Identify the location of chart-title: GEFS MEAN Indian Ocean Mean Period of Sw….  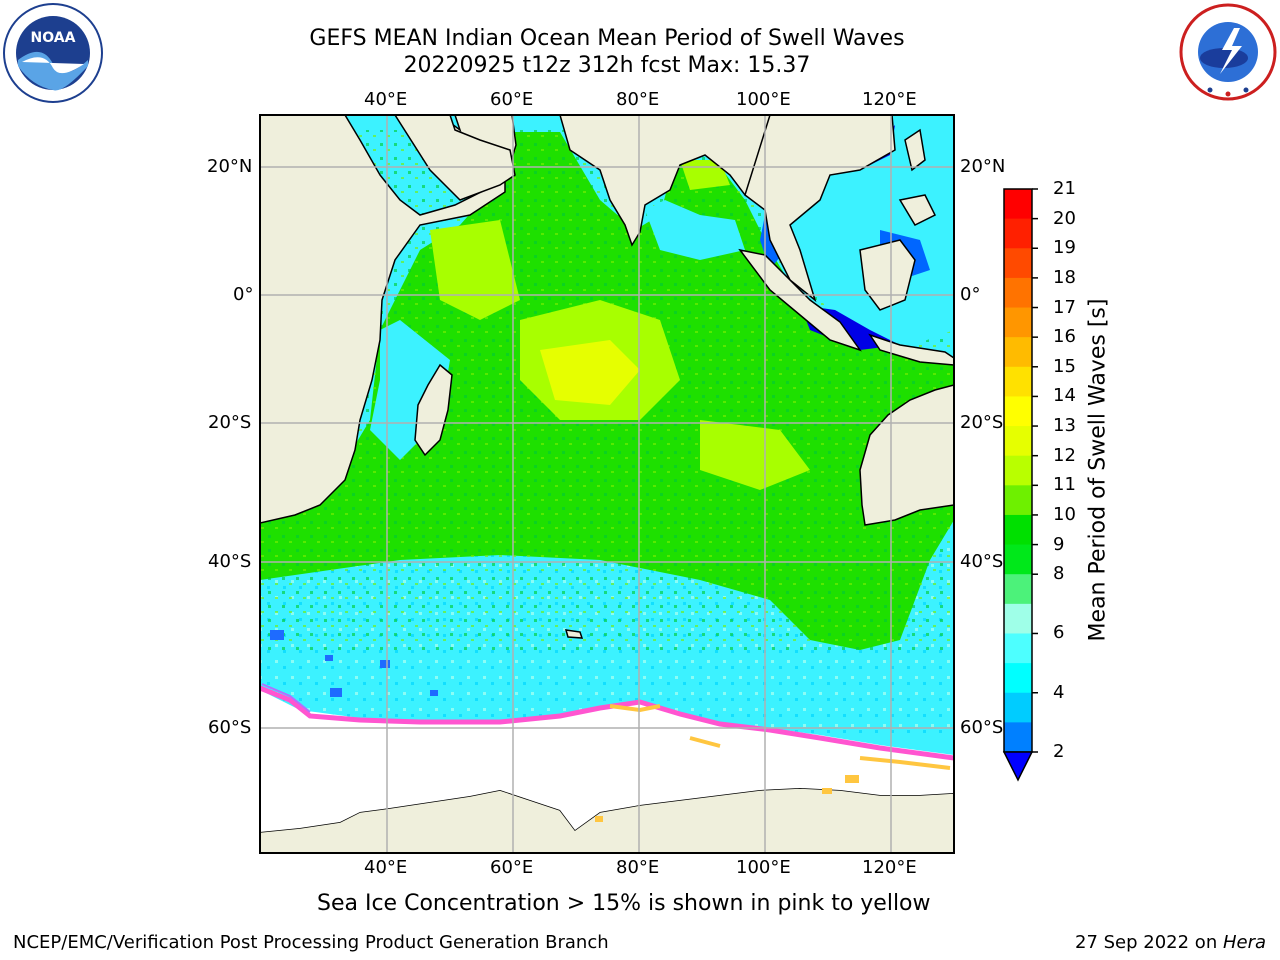
(607, 38).